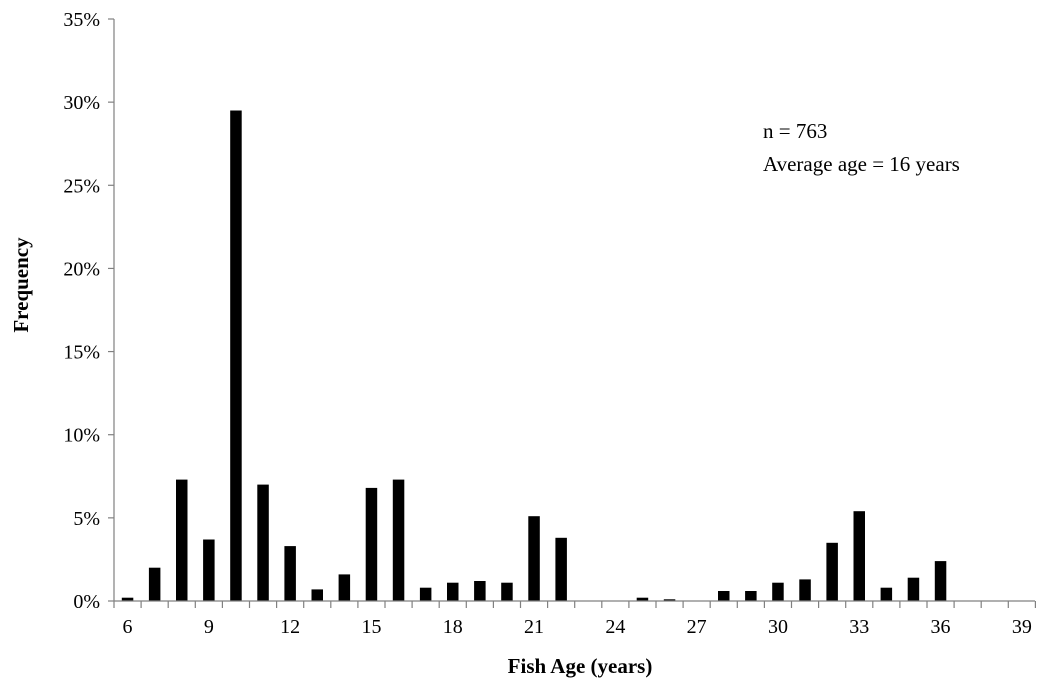 The image size is (1039, 693). I want to click on y-tick-label: 20%, so click(81, 269).